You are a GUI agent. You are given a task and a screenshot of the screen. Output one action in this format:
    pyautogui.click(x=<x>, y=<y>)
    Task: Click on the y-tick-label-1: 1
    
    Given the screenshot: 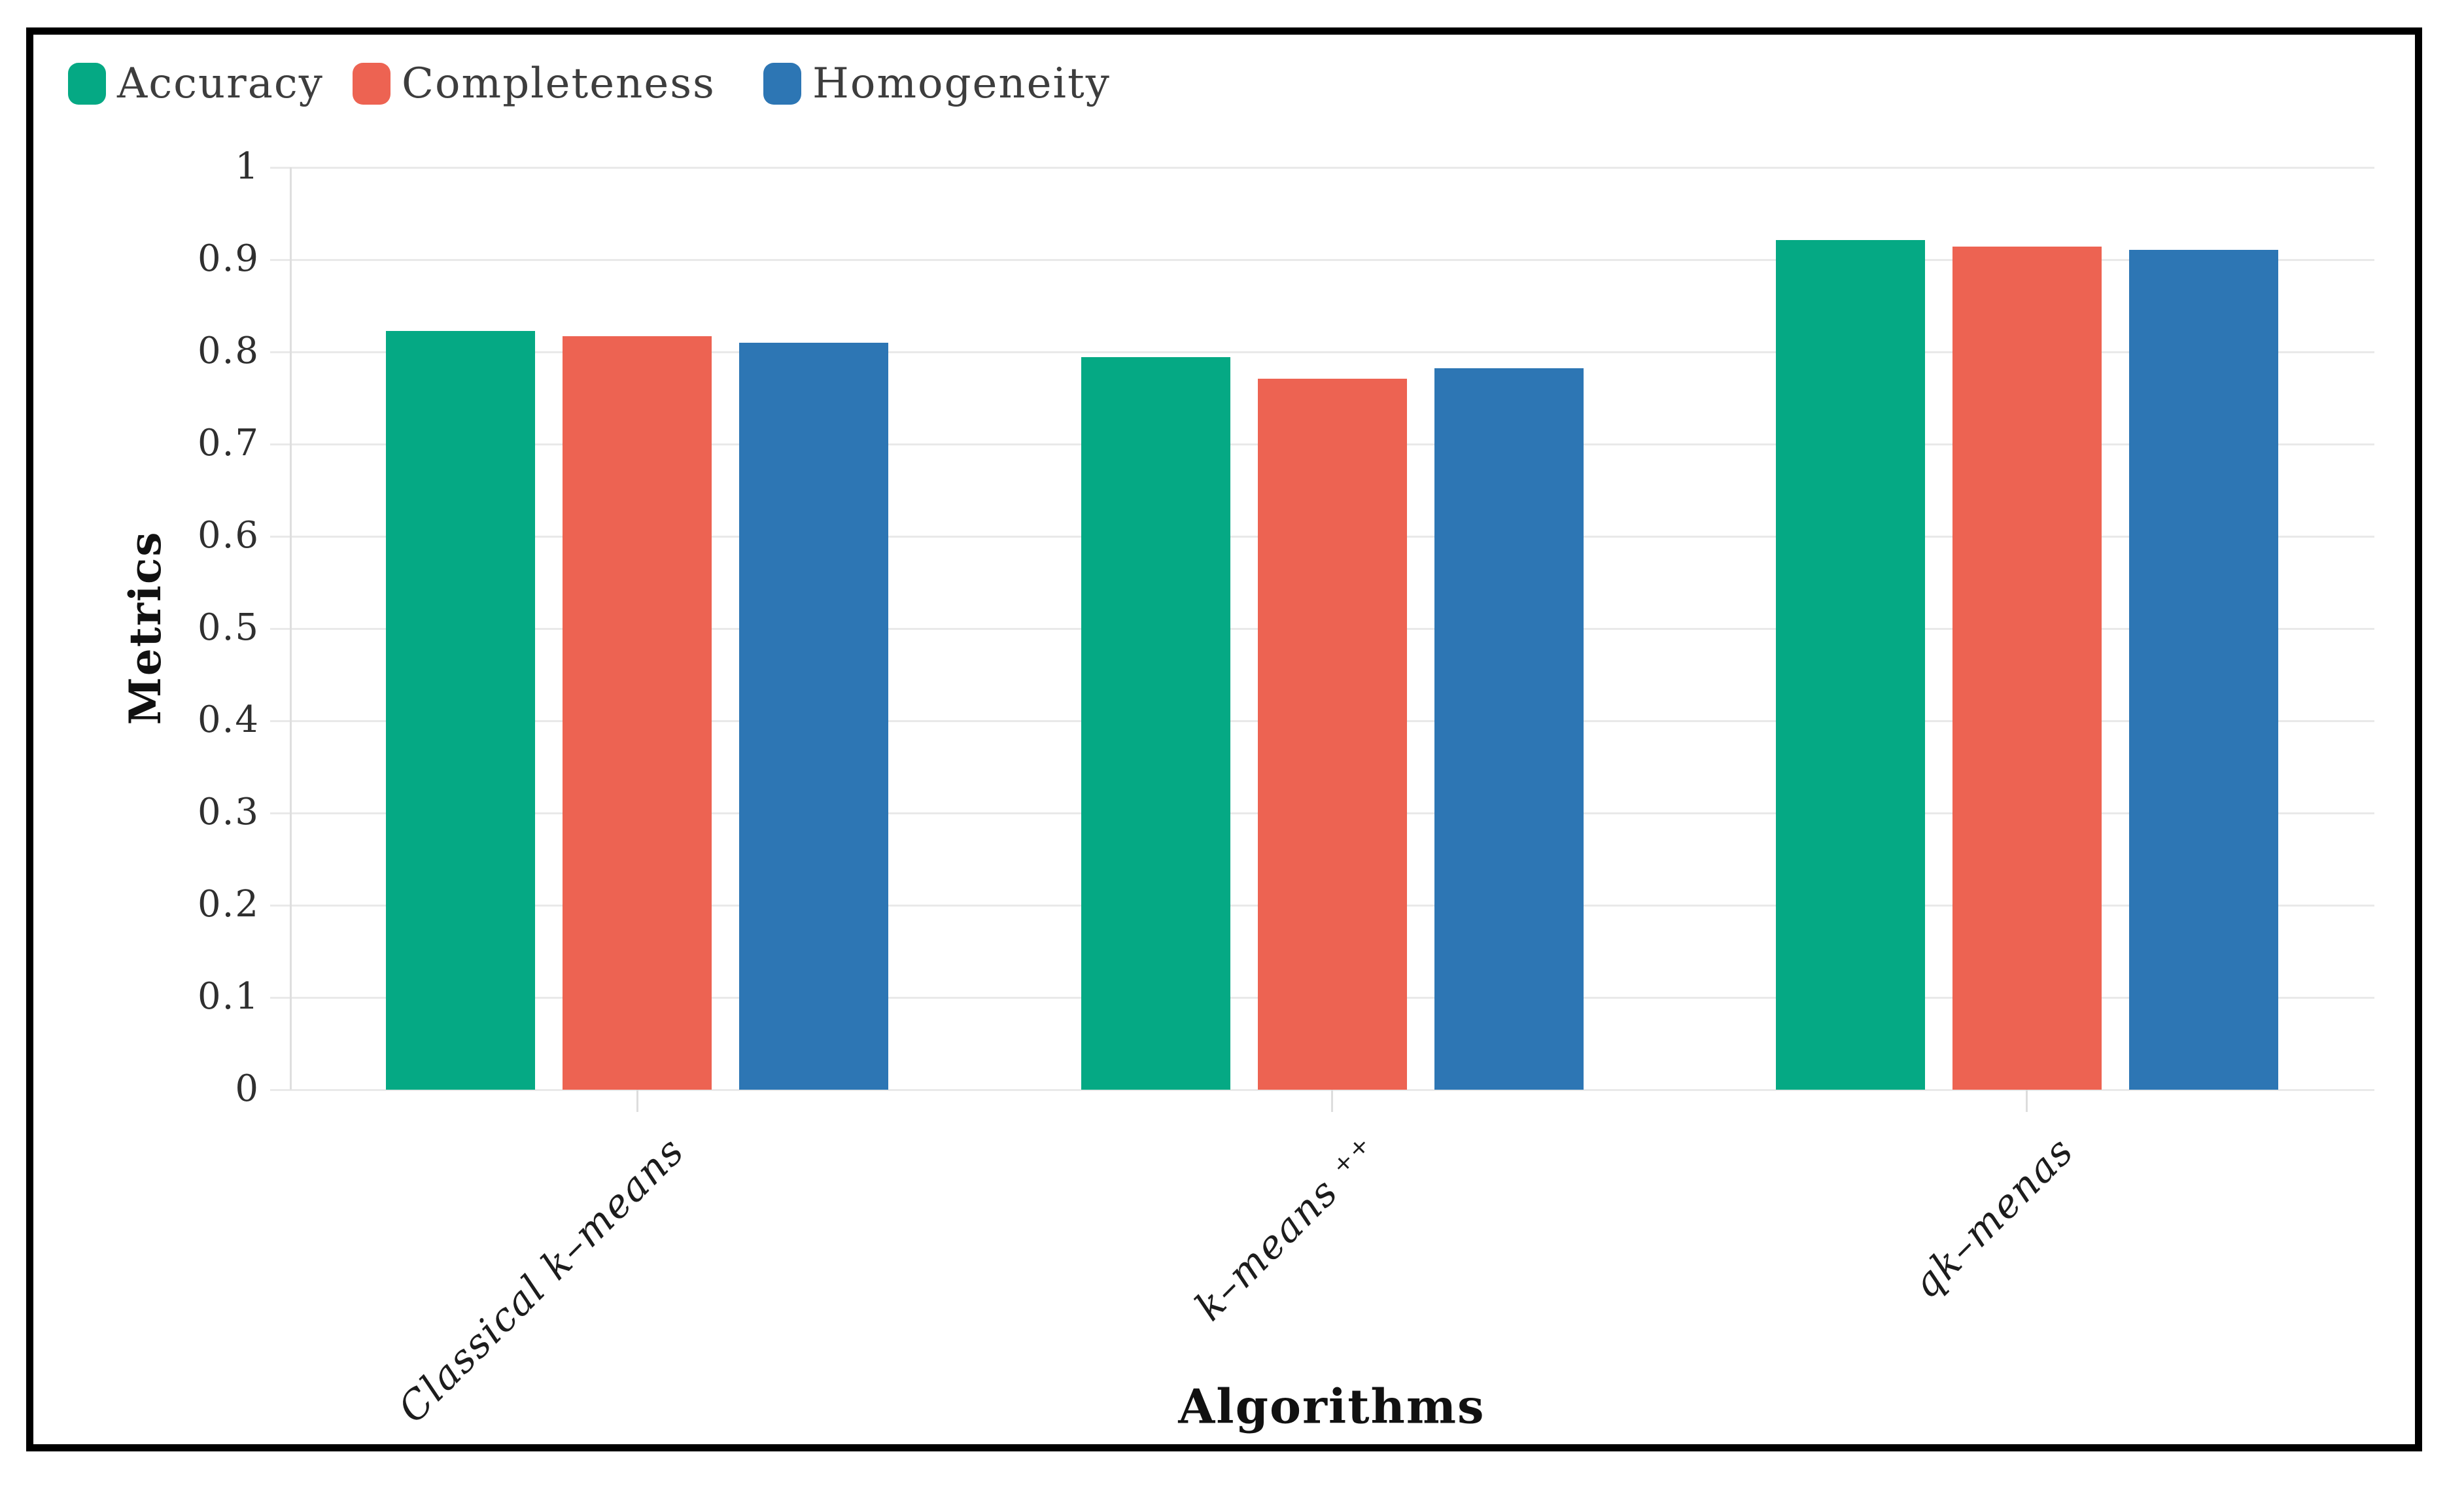 What is the action you would take?
    pyautogui.click(x=248, y=166)
    